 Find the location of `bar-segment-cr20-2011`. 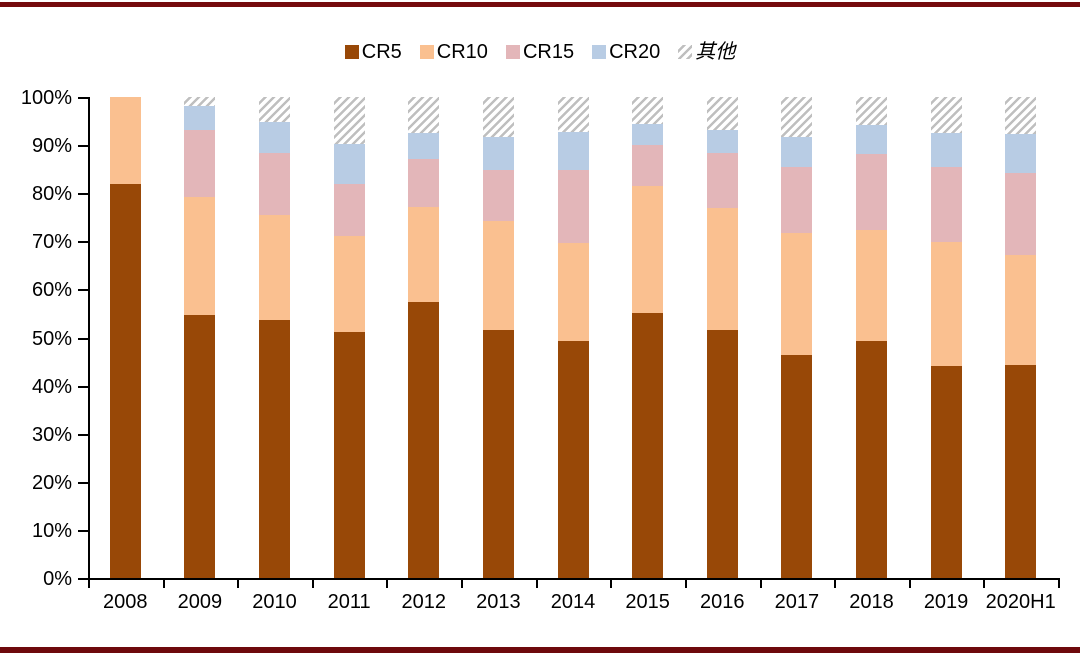

bar-segment-cr20-2011 is located at coordinates (349, 164).